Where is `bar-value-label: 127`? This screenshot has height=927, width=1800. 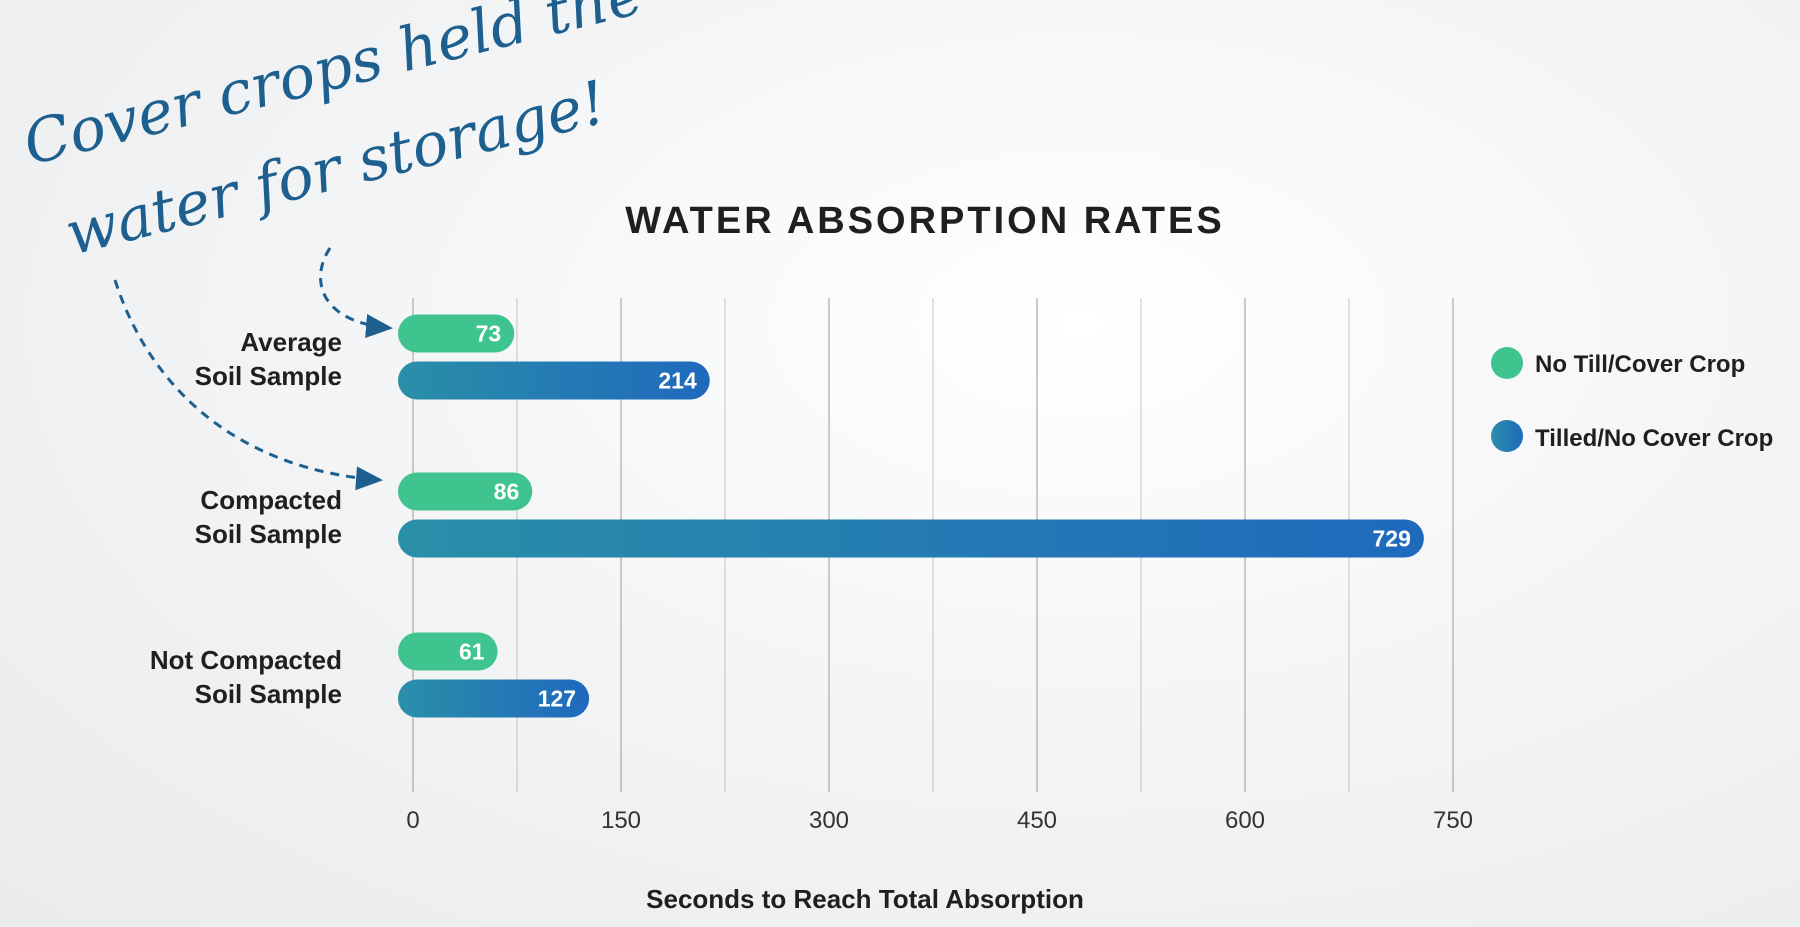
bar-value-label: 127 is located at coordinates (557, 699).